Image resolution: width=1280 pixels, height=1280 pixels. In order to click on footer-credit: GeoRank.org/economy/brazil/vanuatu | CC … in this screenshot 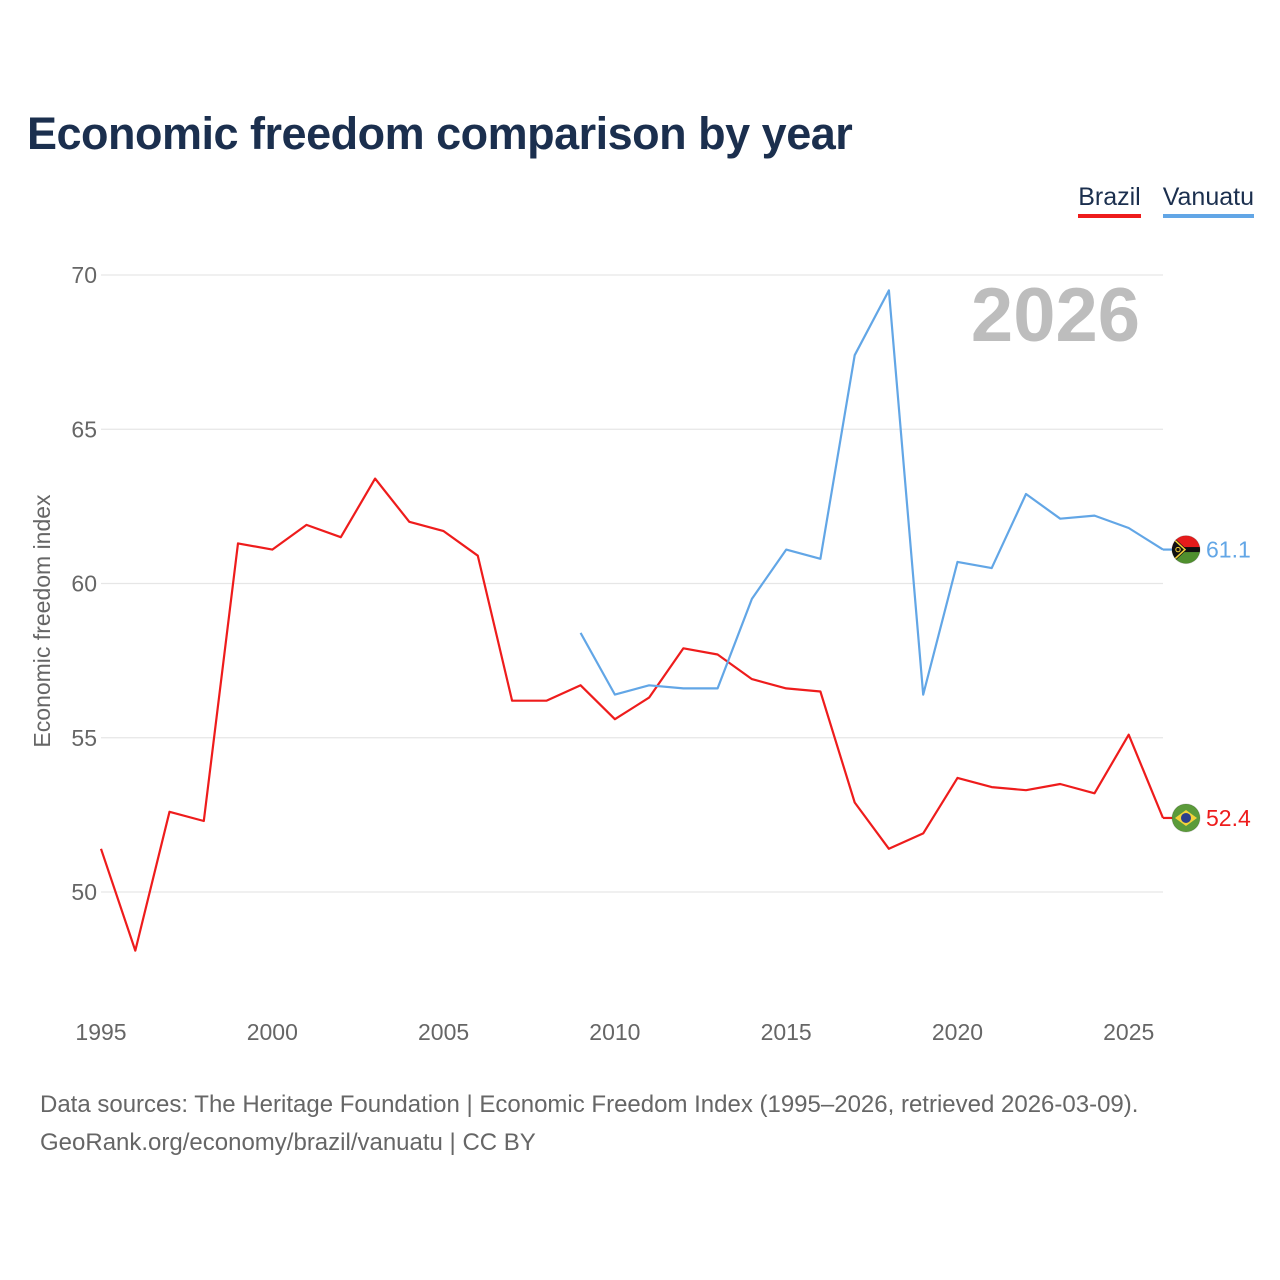, I will do `click(288, 1142)`.